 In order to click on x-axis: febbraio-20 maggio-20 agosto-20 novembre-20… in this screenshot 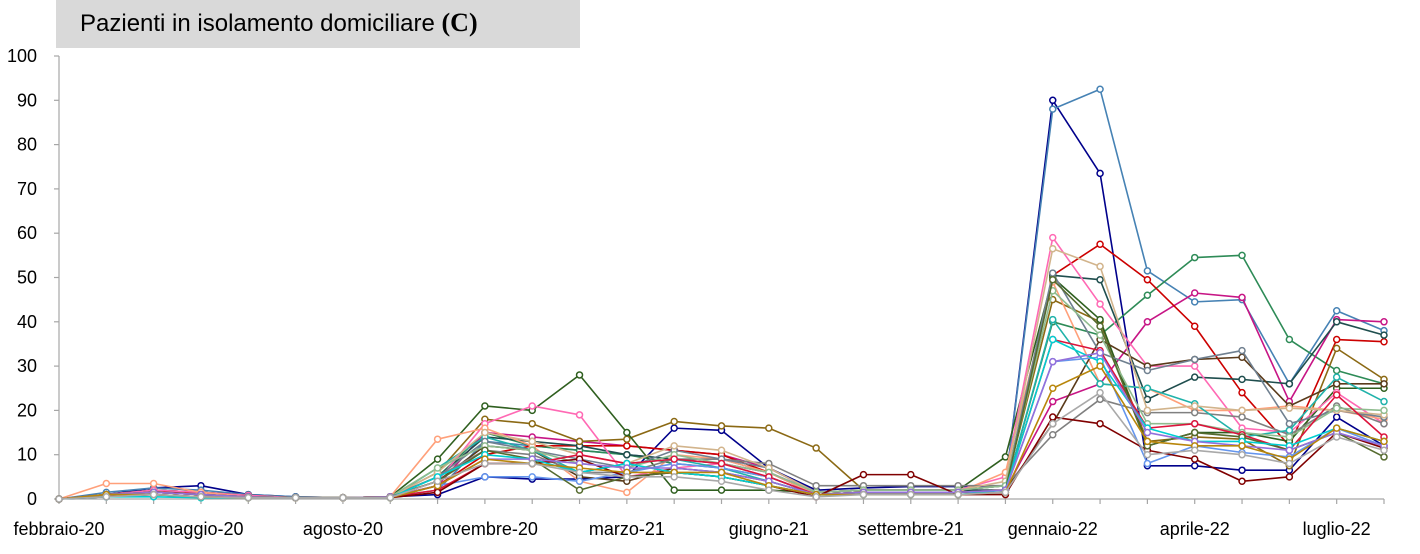, I will do `click(699, 518)`.